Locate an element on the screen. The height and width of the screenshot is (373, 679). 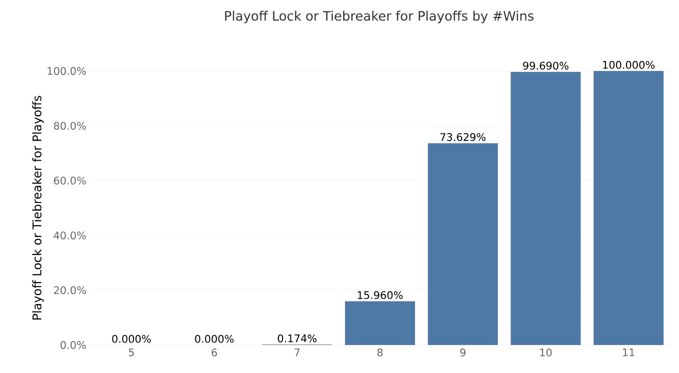
data-label: 0.174% is located at coordinates (297, 338).